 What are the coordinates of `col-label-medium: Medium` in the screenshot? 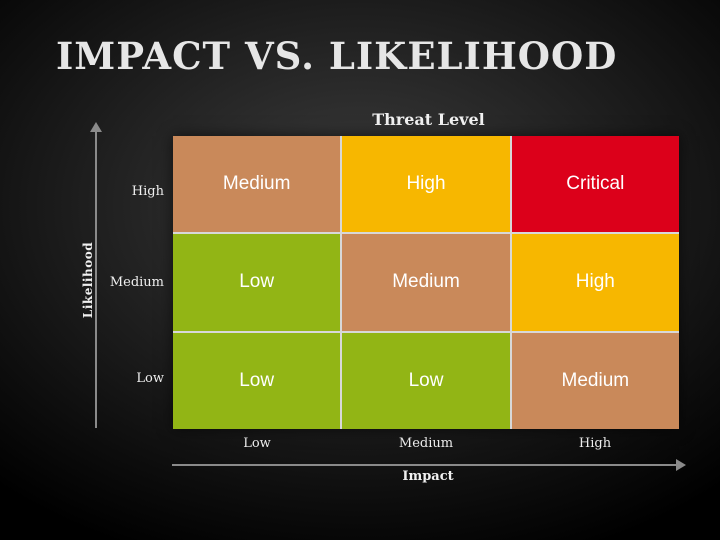 It's located at (426, 443).